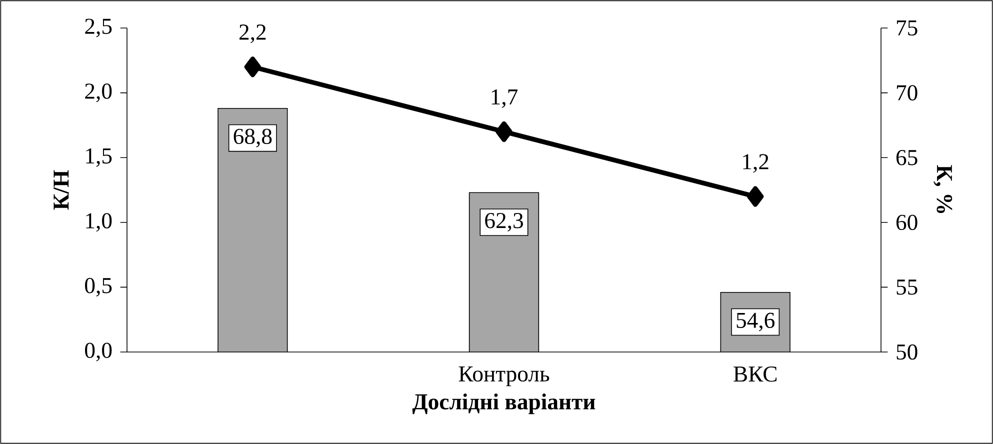 The height and width of the screenshot is (444, 993). I want to click on data-label: 1,7, so click(505, 98).